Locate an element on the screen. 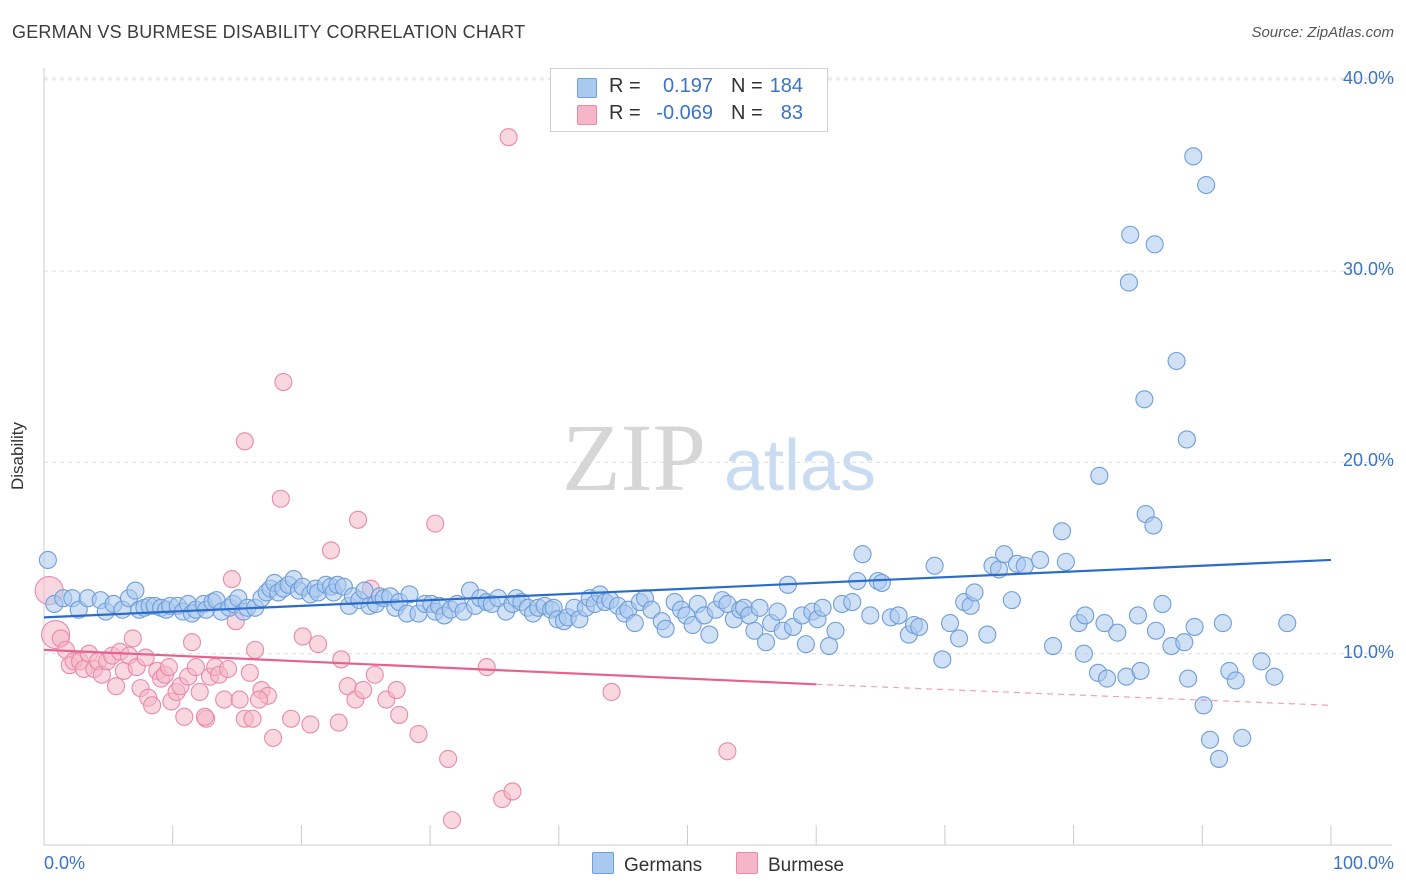  x-tick-label: 100.0% is located at coordinates (1363, 863).